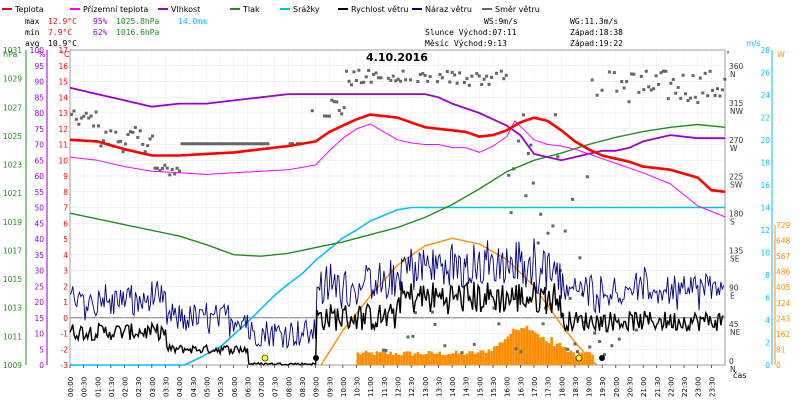 The image size is (800, 400). Describe the element at coordinates (753, 43) in the screenshot. I see `axis-label-ms: m/s` at that location.